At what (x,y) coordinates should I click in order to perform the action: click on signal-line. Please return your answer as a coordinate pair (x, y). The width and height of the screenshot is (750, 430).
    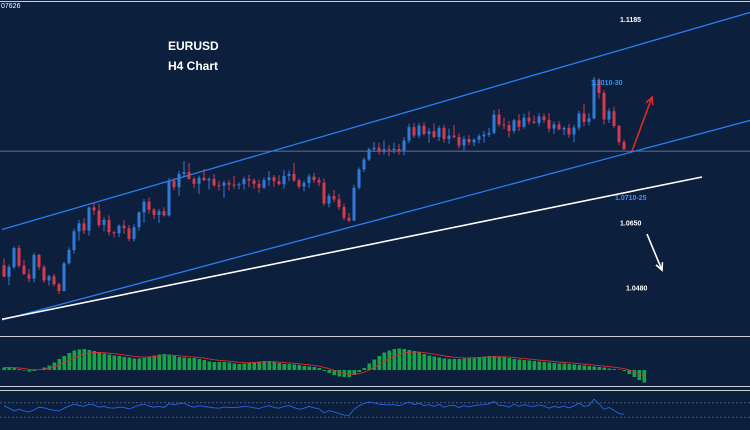
    Looking at the image, I should click on (324, 364).